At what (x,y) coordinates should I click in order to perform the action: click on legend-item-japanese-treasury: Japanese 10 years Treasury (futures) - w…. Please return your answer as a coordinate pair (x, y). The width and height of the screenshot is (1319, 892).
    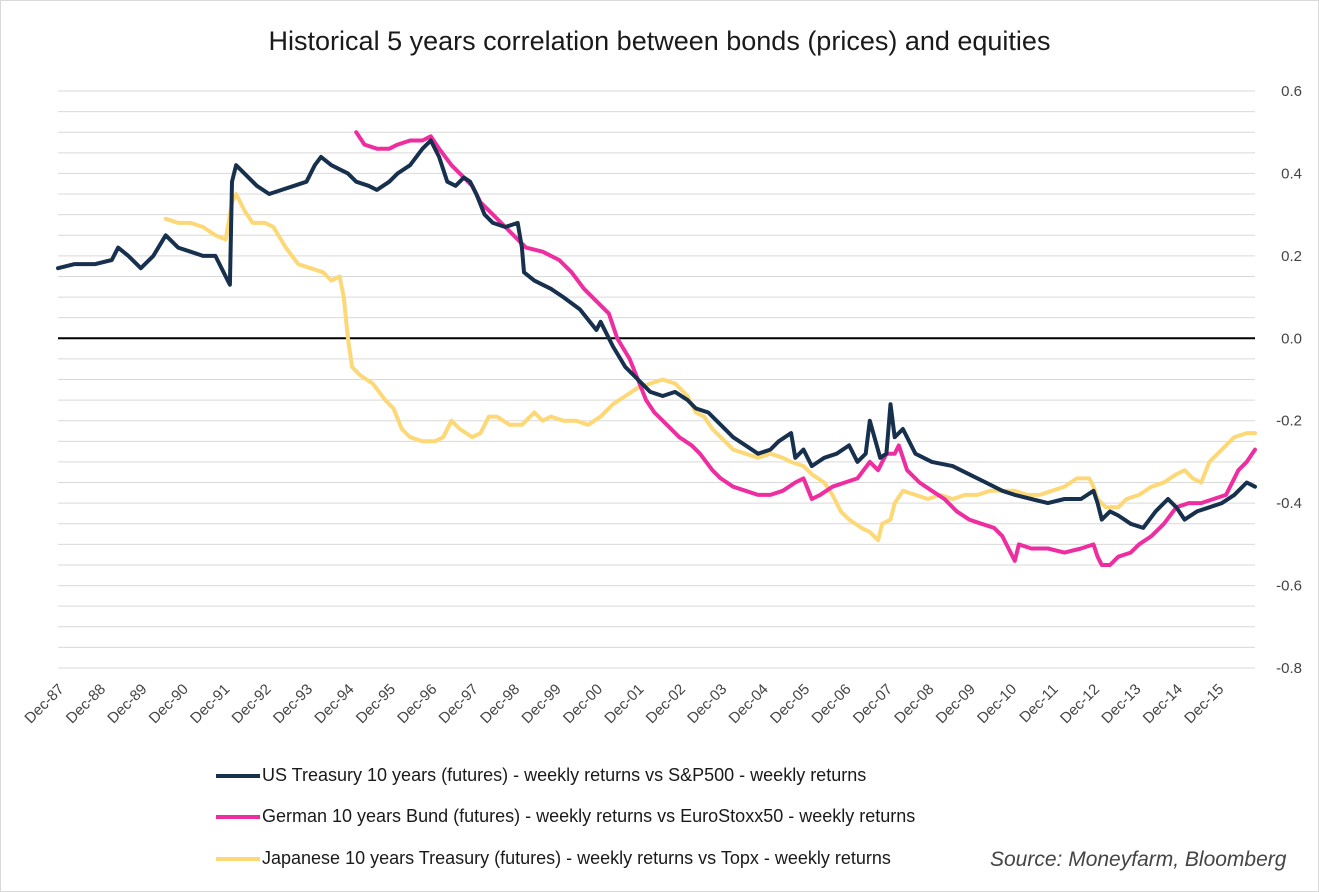
    Looking at the image, I should click on (553, 858).